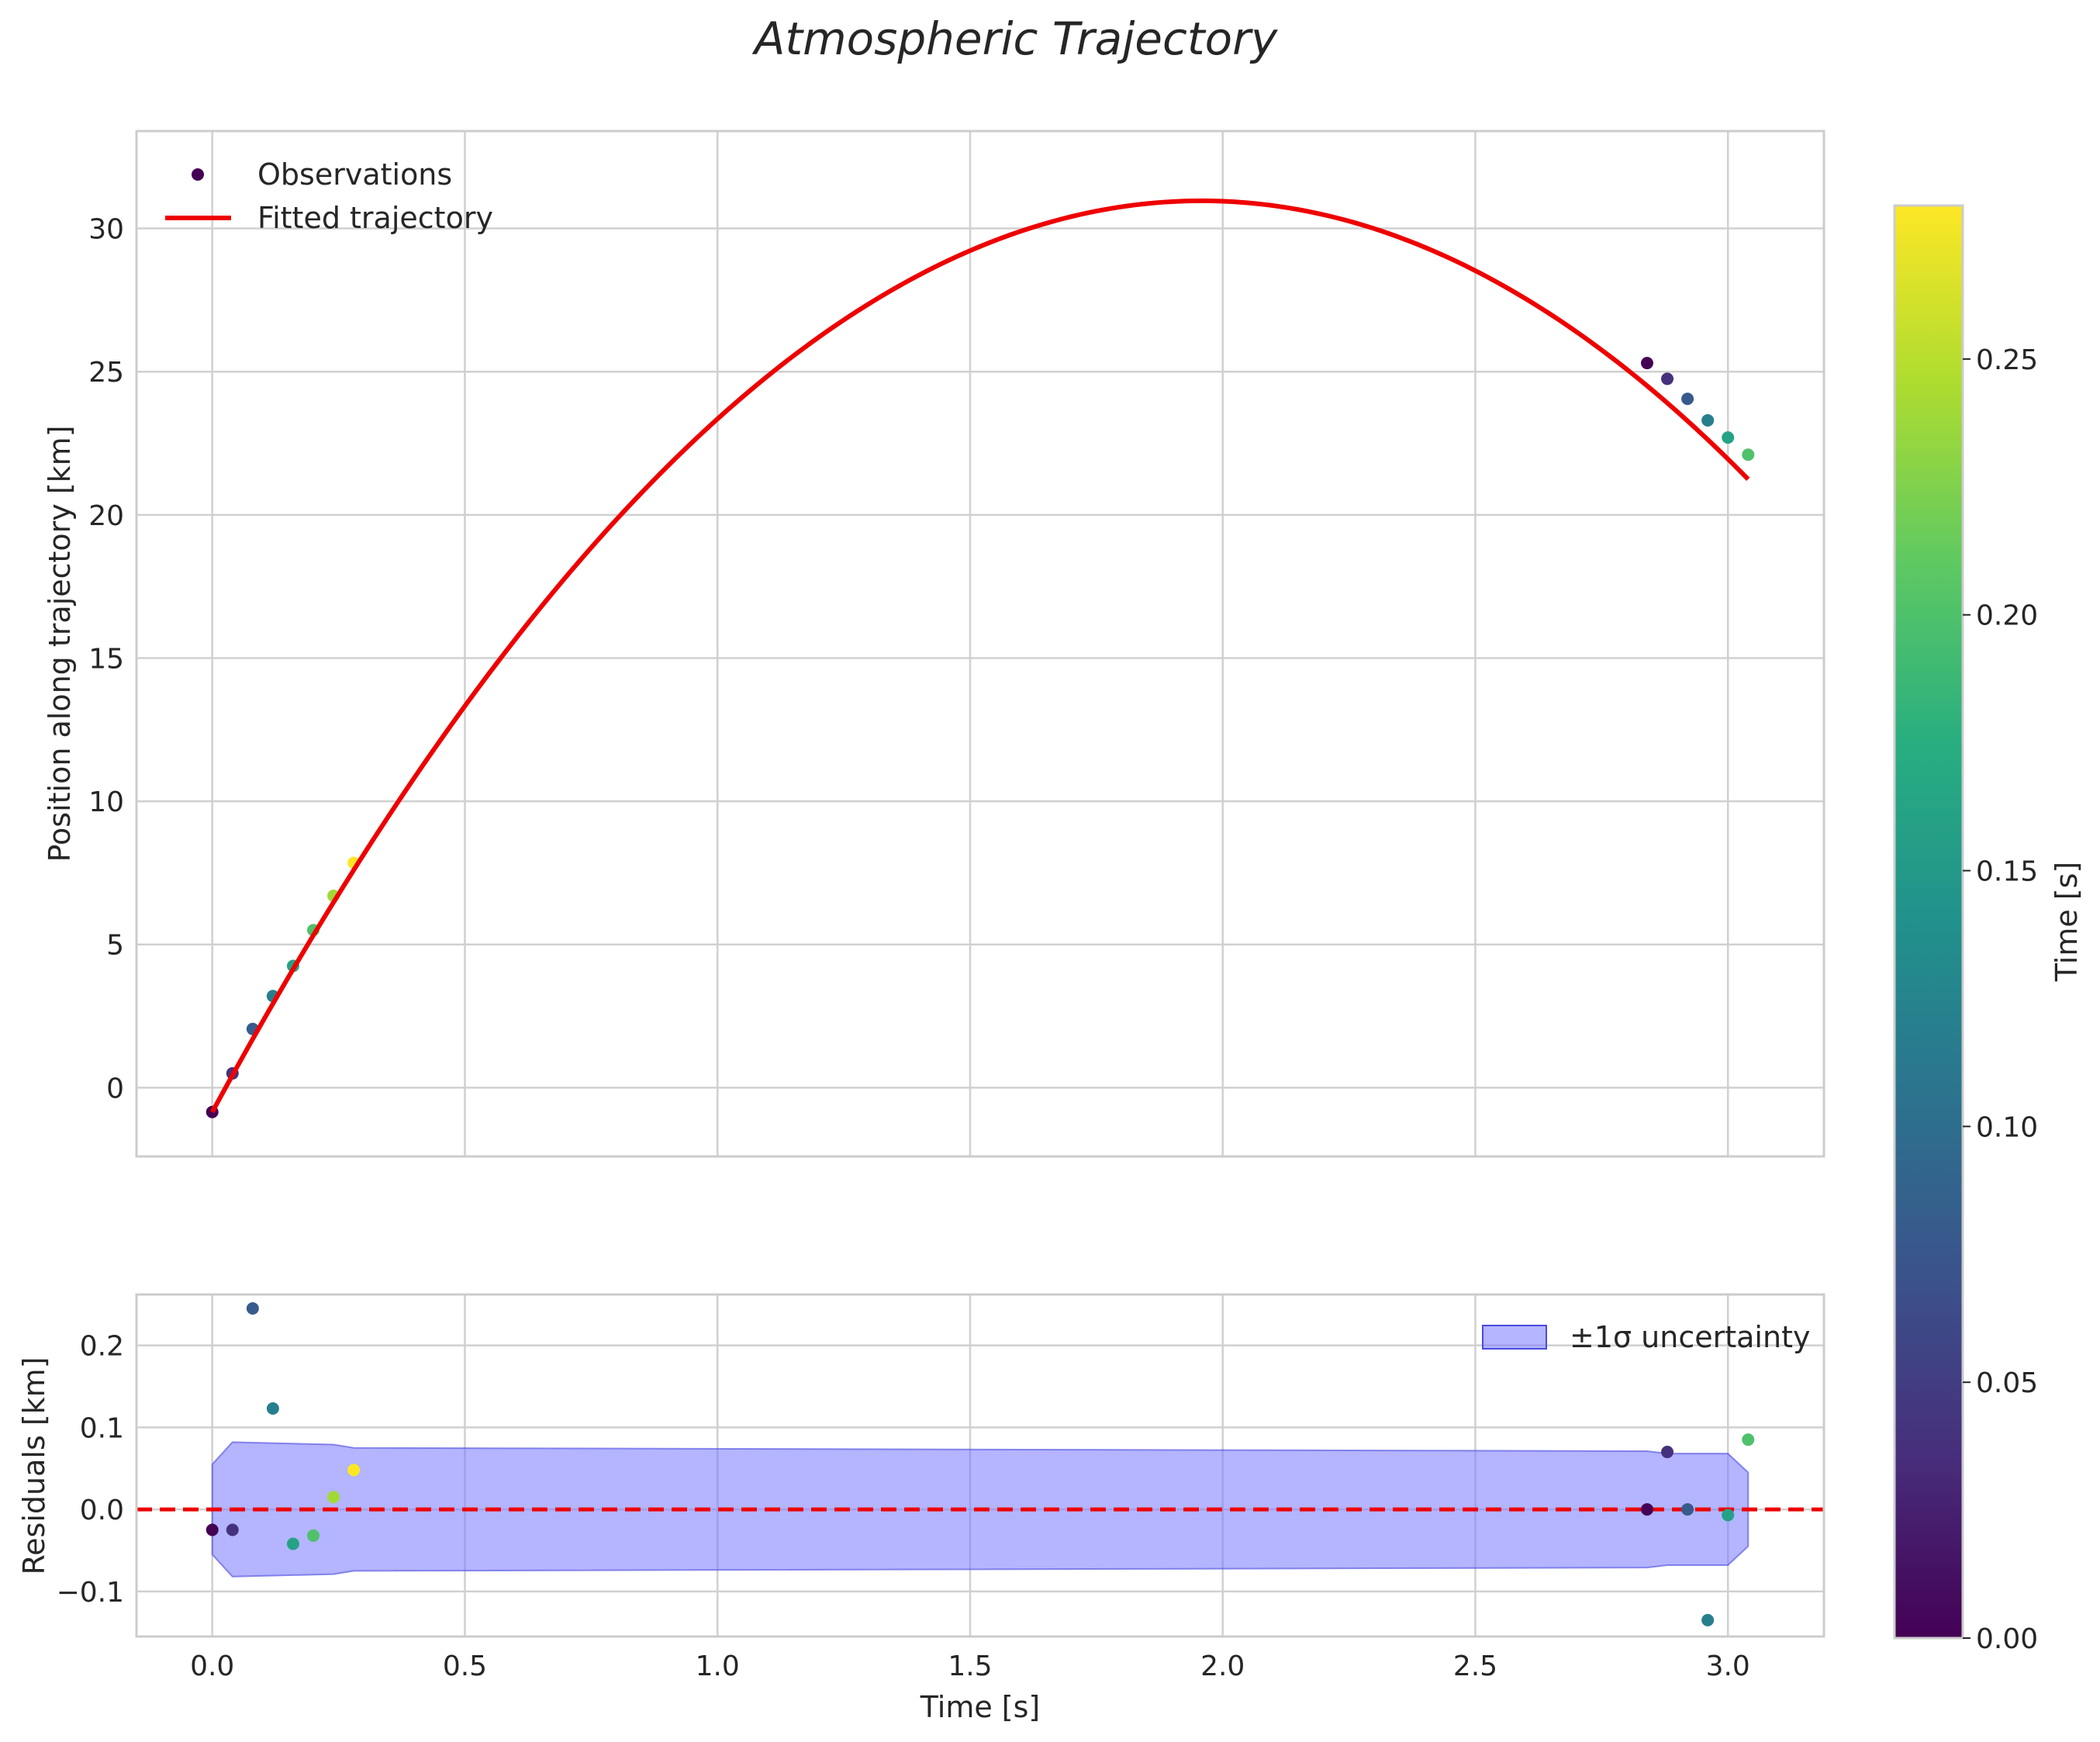 The width and height of the screenshot is (2100, 1742). I want to click on top-y-tick-label: 5, so click(115, 946).